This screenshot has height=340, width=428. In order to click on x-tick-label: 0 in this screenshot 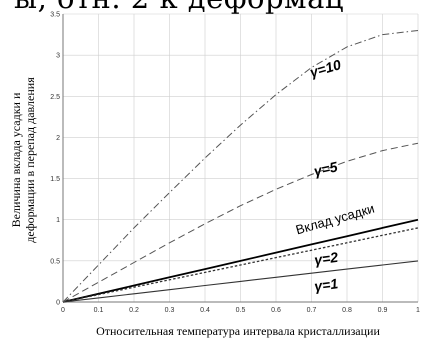, I will do `click(63, 310)`.